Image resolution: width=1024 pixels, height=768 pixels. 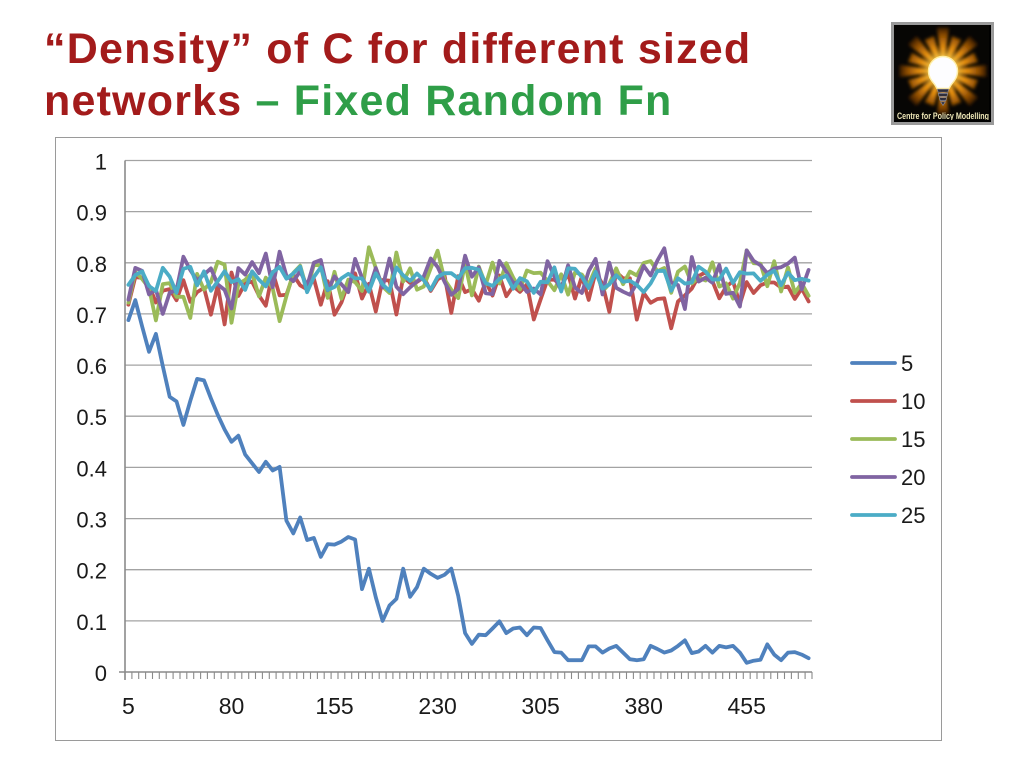 What do you see at coordinates (232, 706) in the screenshot?
I see `svg-text: 80` at bounding box center [232, 706].